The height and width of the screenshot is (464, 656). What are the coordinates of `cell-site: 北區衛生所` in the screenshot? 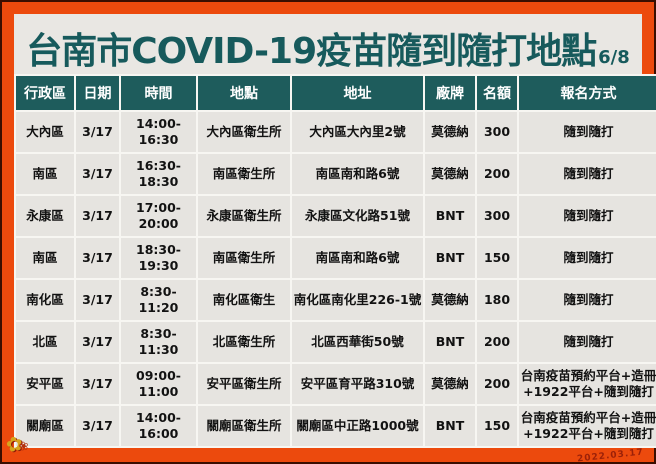 It's located at (244, 342).